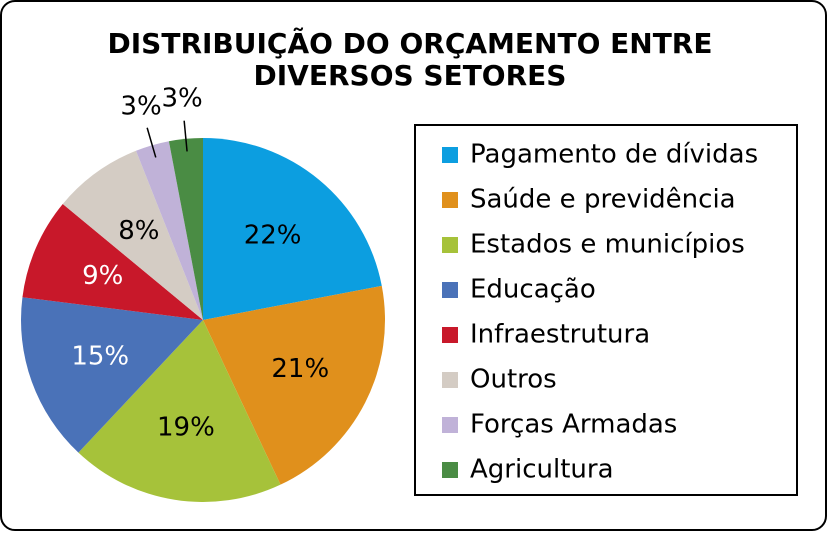 The height and width of the screenshot is (535, 827). Describe the element at coordinates (513, 380) in the screenshot. I see `legend-label: Outros` at that location.